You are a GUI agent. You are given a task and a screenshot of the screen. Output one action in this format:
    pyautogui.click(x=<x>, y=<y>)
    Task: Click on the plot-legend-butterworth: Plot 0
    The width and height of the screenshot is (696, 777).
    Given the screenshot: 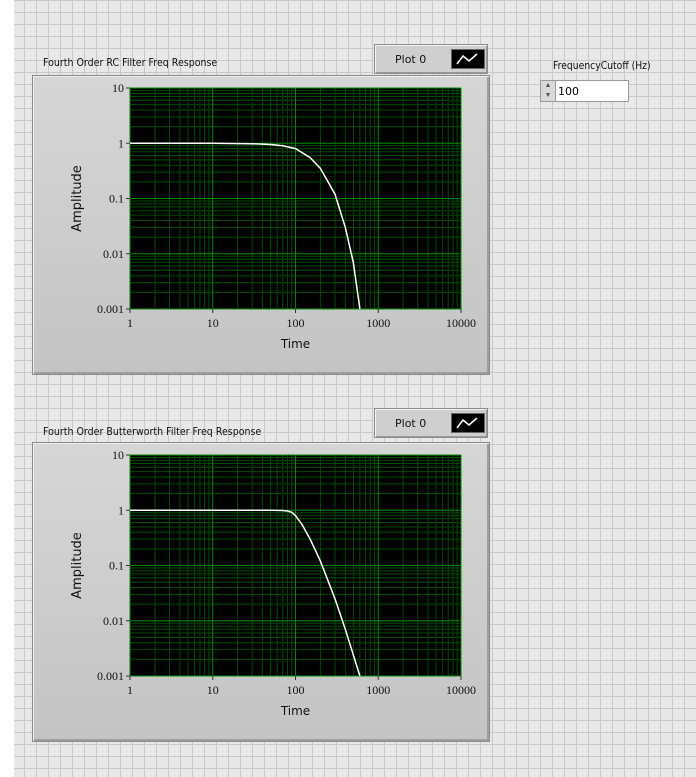 What is the action you would take?
    pyautogui.click(x=431, y=423)
    